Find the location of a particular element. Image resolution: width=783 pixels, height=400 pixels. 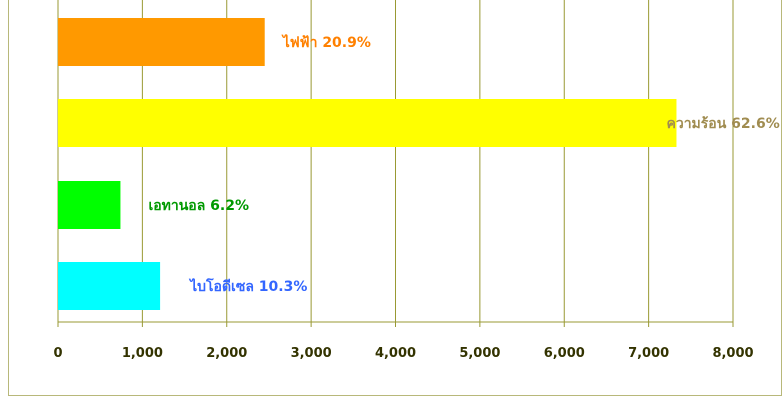

x-tick-label: 7,000 is located at coordinates (648, 353).